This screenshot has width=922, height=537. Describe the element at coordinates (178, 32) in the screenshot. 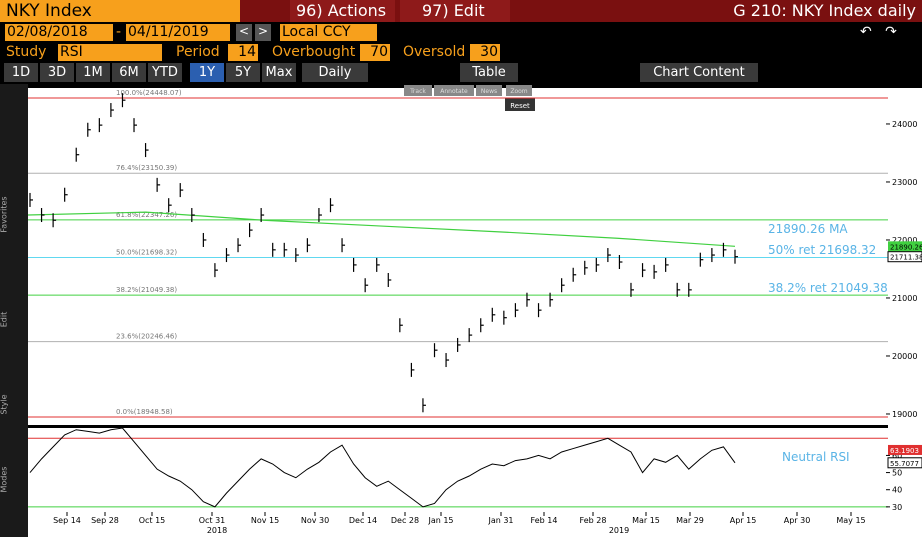

I see `end-date: 04/11/2019` at that location.